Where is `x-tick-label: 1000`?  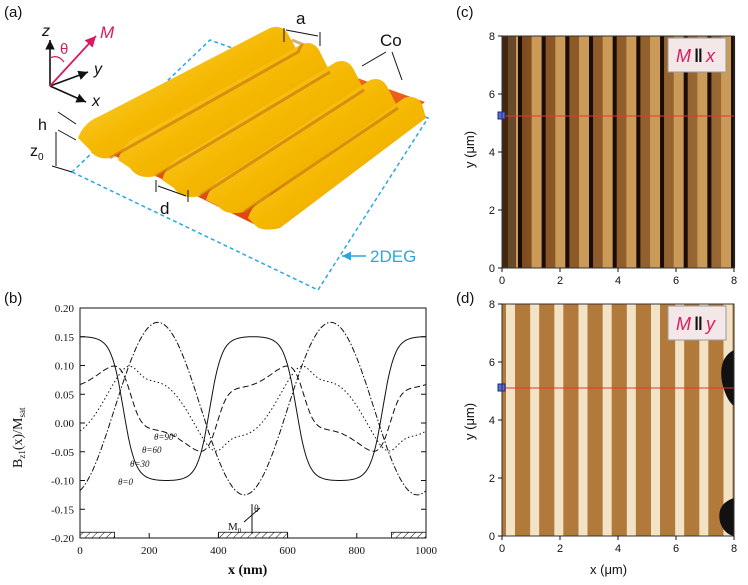
x-tick-label: 1000 is located at coordinates (426, 551).